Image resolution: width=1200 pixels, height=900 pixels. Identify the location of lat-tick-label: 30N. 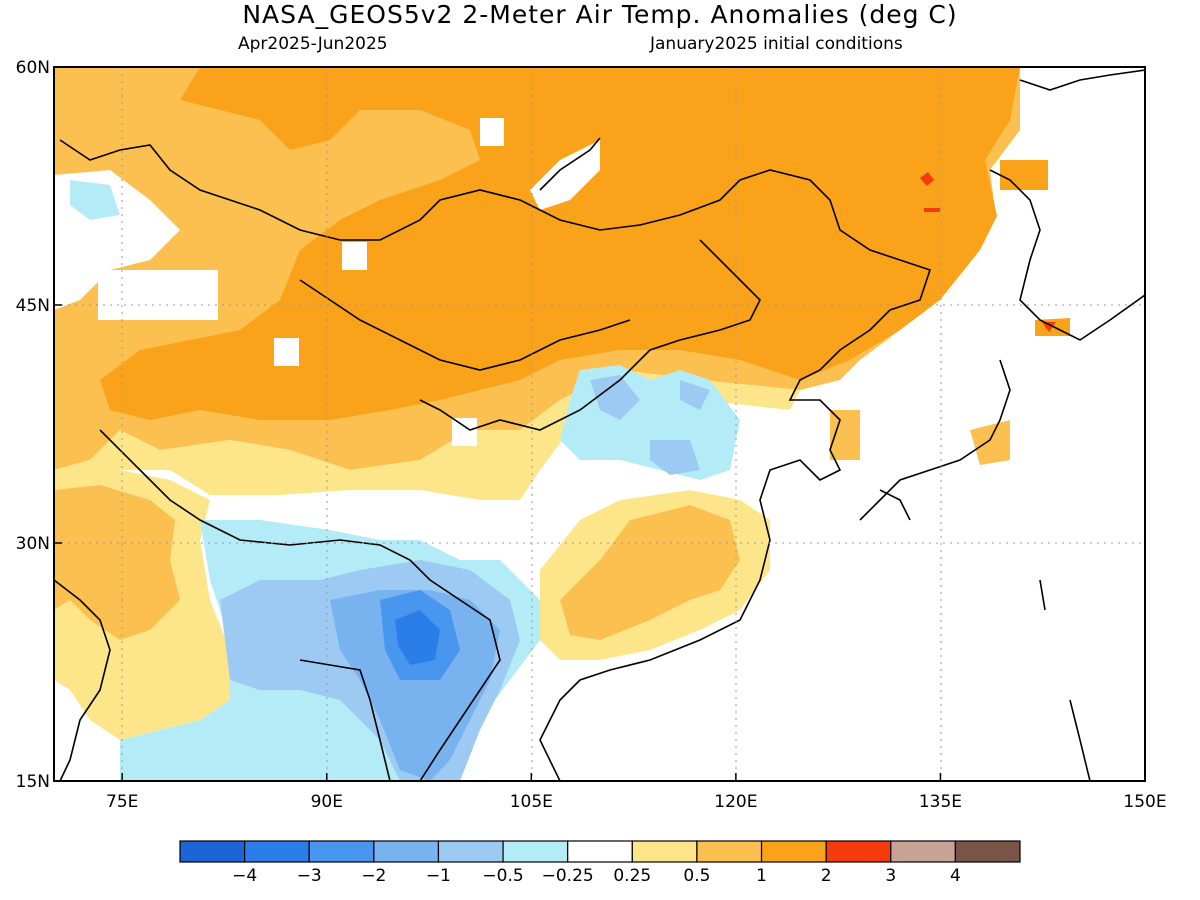
(33, 544).